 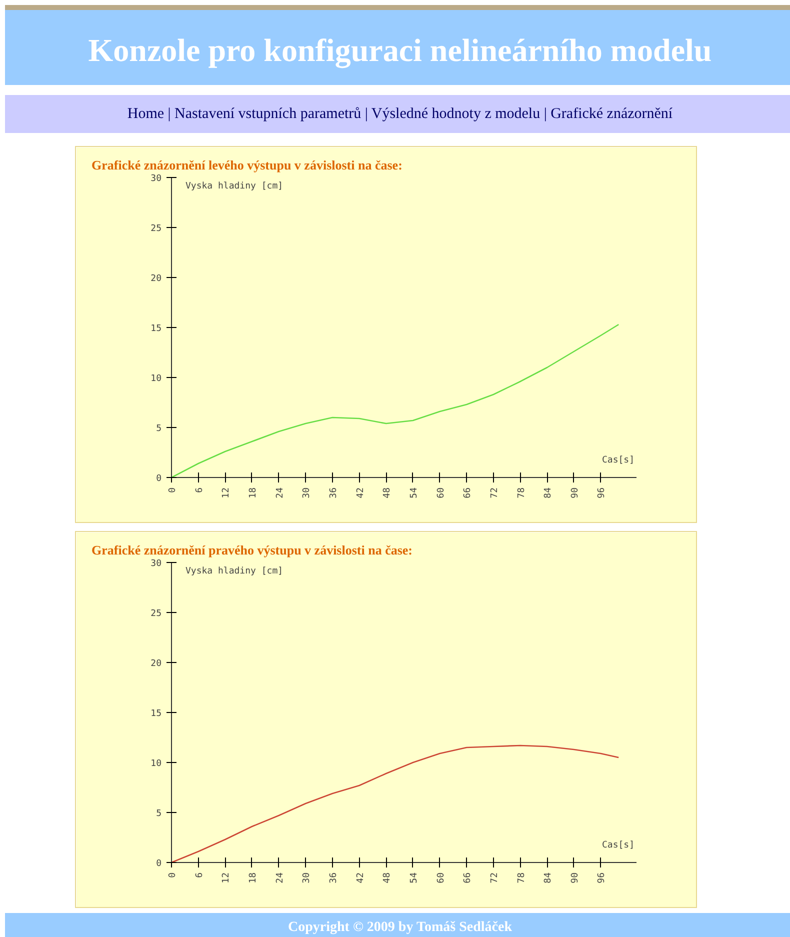 What do you see at coordinates (400, 114) in the screenshot?
I see `text: Home | Nastavení vstupních parametrů | Výsledné hodnoty z modelu | Grafické znázornění` at bounding box center [400, 114].